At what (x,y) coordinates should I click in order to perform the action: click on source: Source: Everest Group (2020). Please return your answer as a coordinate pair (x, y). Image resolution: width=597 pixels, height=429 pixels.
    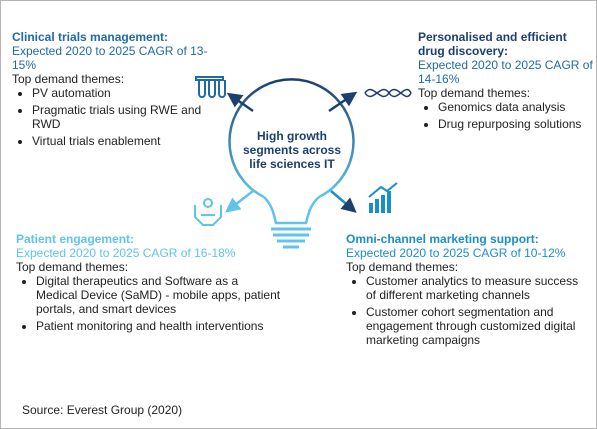
    Looking at the image, I should click on (102, 410).